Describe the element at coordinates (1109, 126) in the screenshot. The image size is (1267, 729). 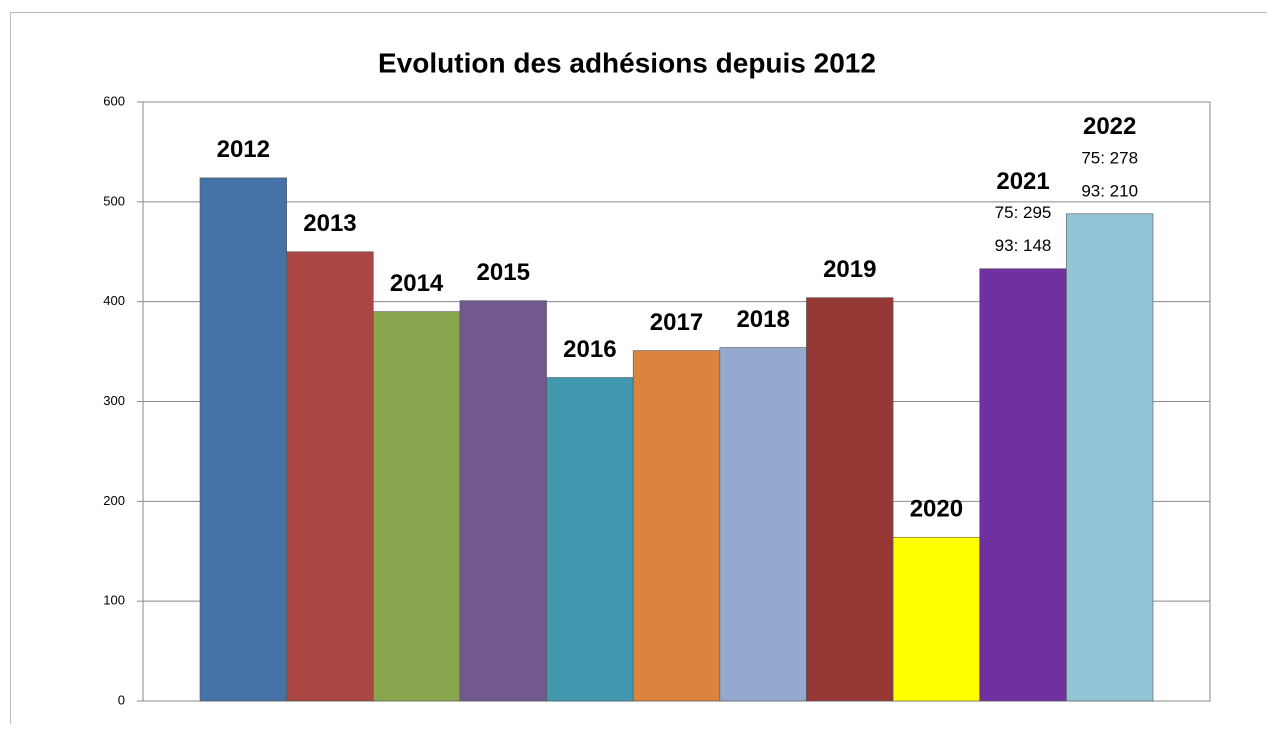
I see `bar-label: 2022` at that location.